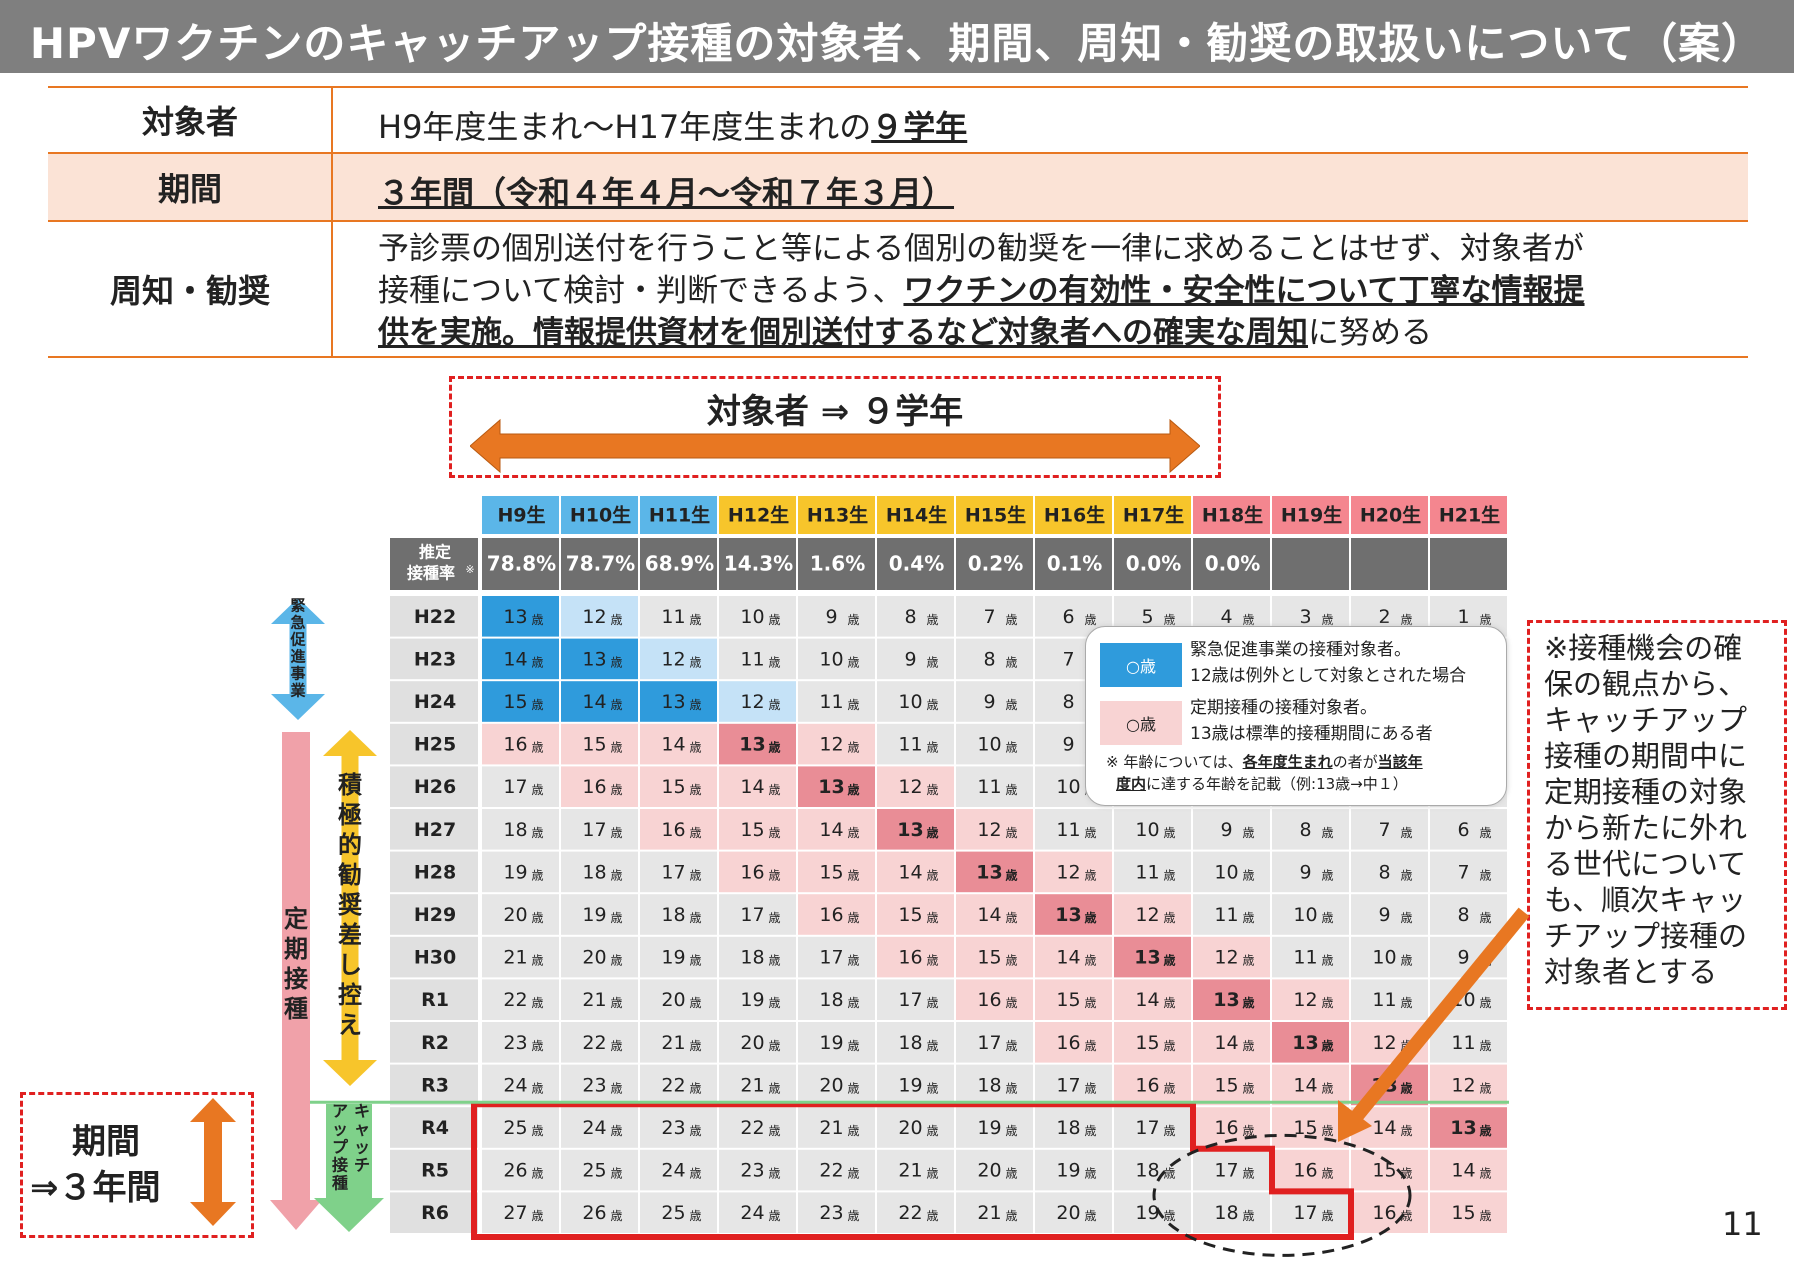 This screenshot has height=1262, width=1794. I want to click on column-header-label: H18生, so click(1232, 515).